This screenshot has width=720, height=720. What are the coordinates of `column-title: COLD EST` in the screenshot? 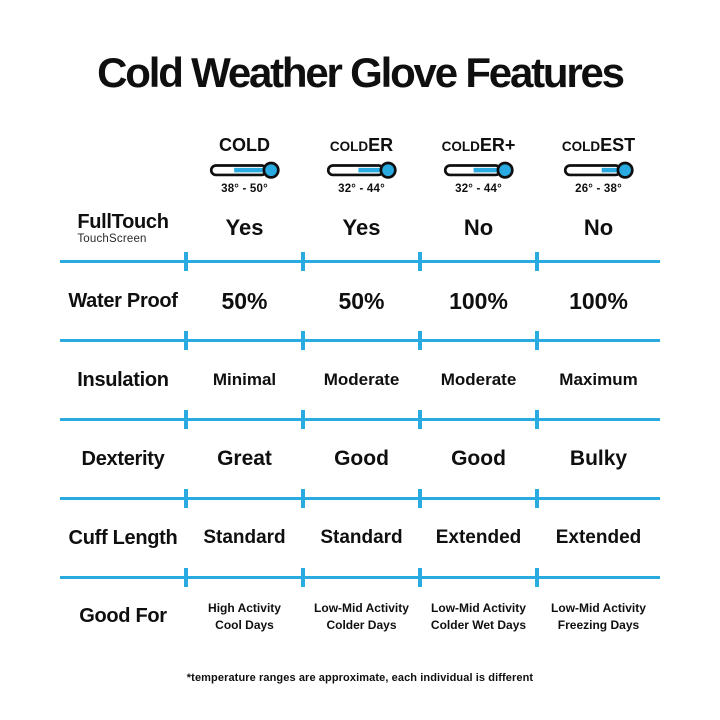 It's located at (598, 145).